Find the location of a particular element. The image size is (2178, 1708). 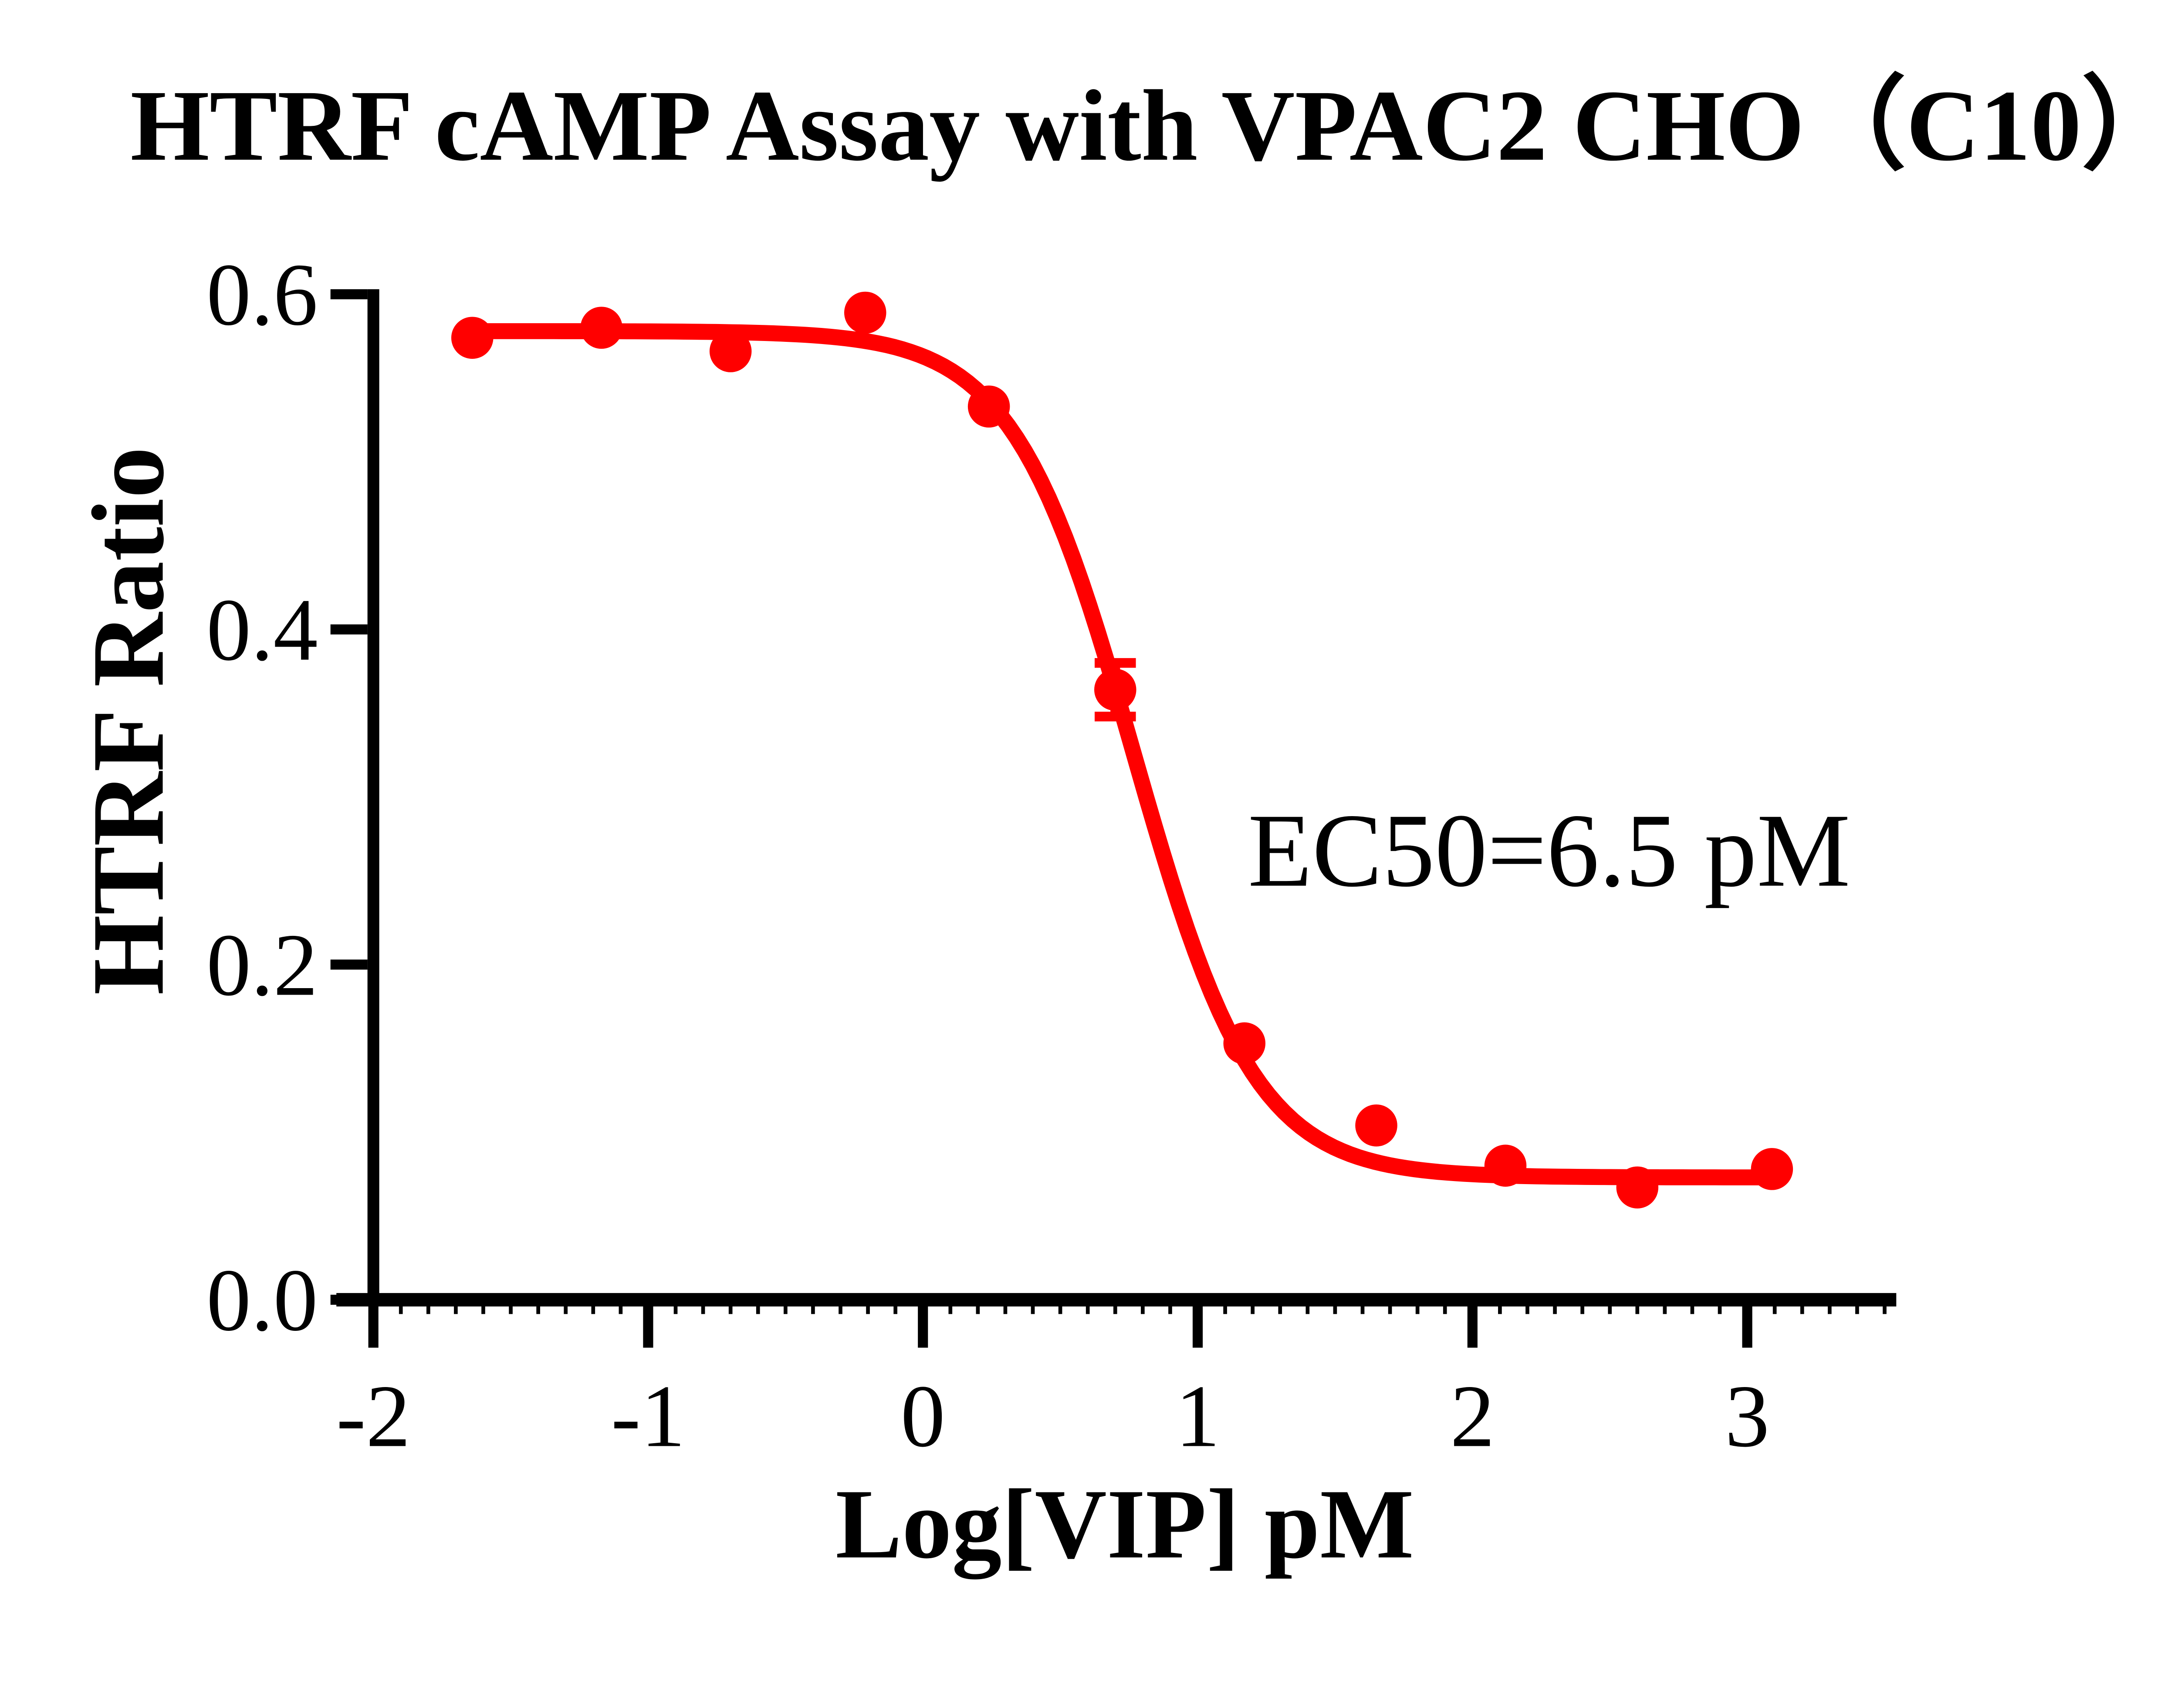

x-axis-label: Log[VIP] pM is located at coordinates (1124, 1524).